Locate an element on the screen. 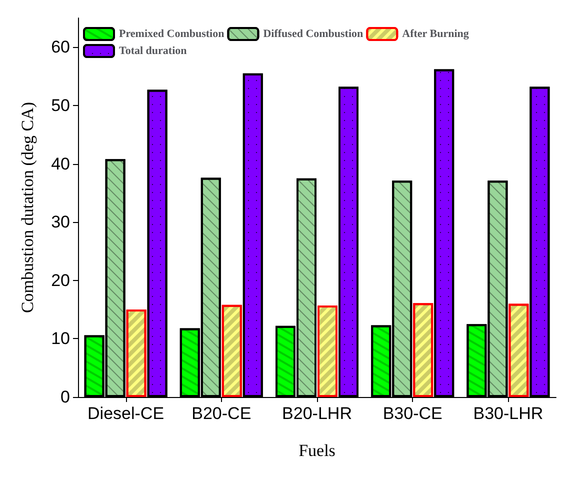 This screenshot has height=480, width=576. legend-label: Total duration is located at coordinates (153, 51).